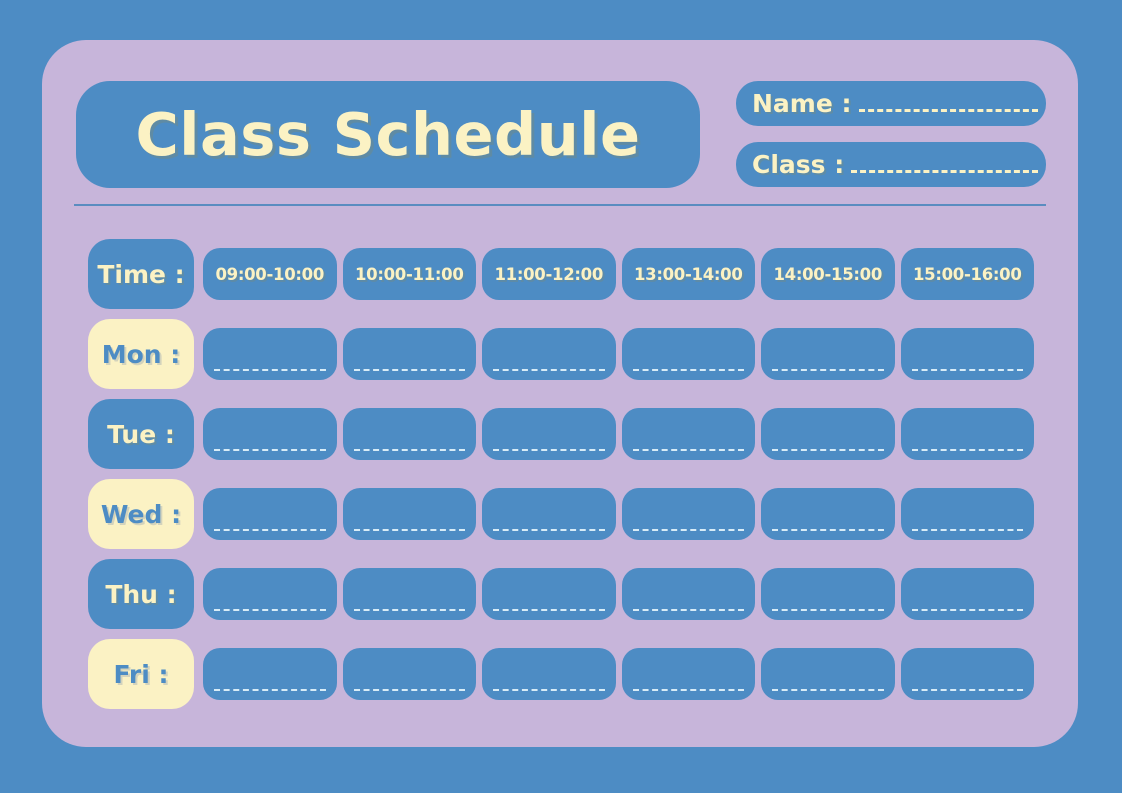  I want to click on day-label-fri: Fri :, so click(141, 674).